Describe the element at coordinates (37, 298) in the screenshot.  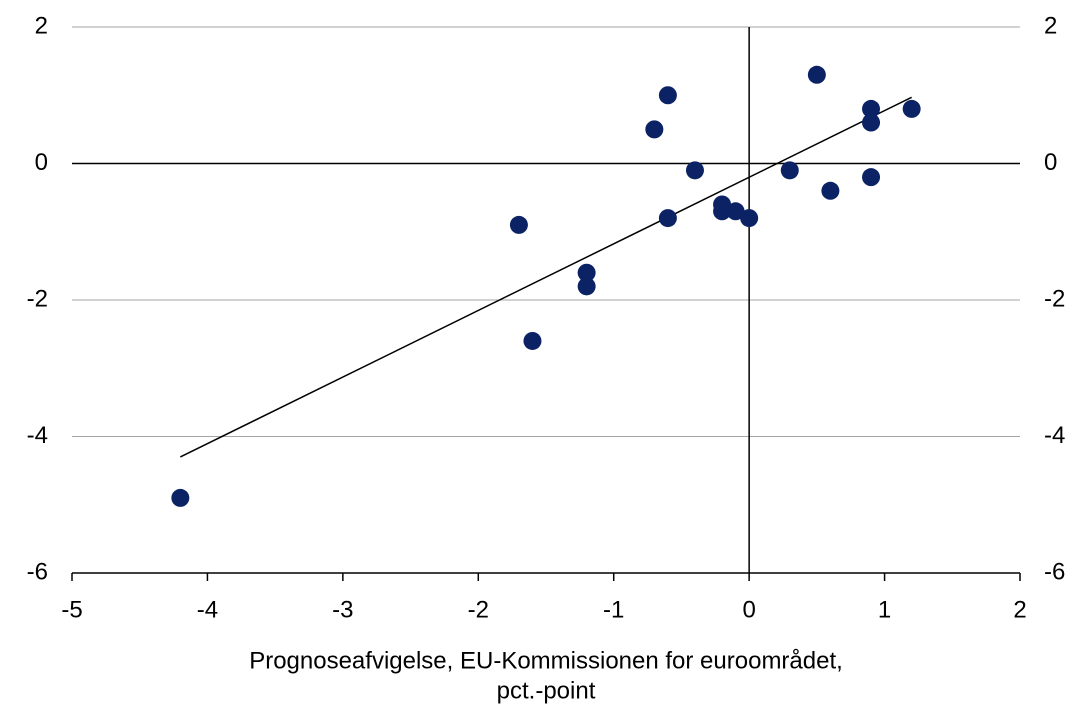
I see `y-tick-label: -2` at that location.